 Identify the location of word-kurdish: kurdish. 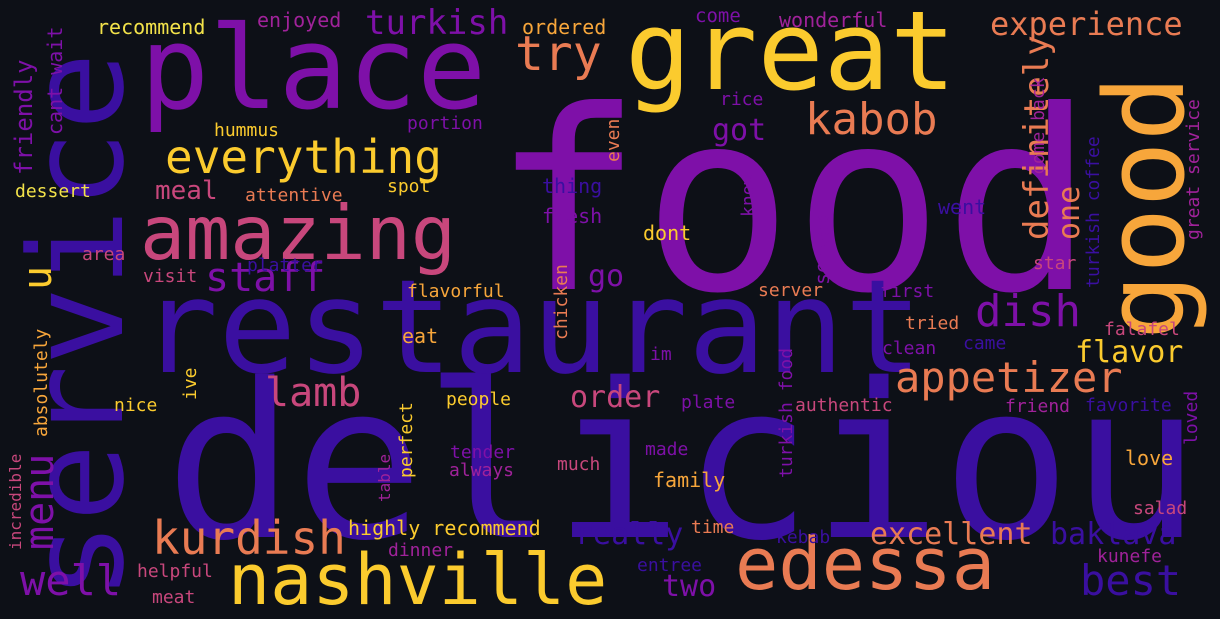
(249, 538).